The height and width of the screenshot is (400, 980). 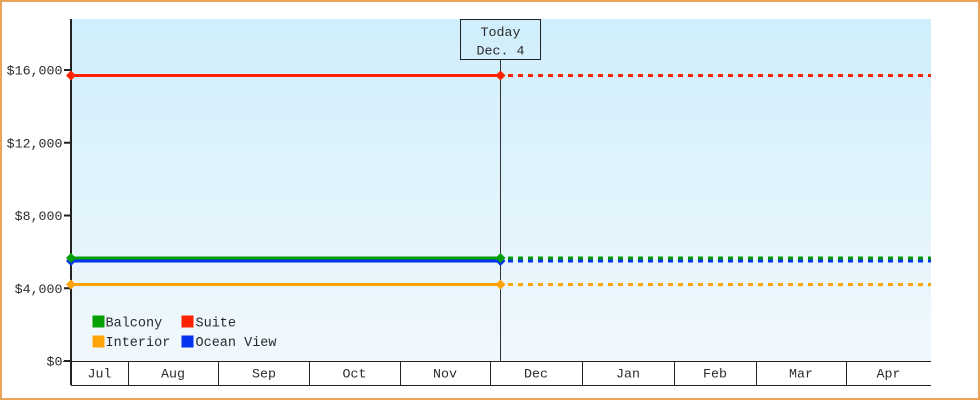 What do you see at coordinates (39, 216) in the screenshot?
I see `svg-text: $8,000` at bounding box center [39, 216].